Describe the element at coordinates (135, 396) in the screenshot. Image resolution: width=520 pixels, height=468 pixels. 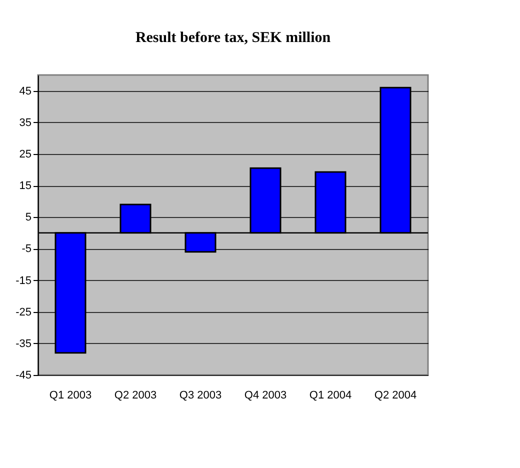
I see `x-tick-label: Q2 2003` at that location.